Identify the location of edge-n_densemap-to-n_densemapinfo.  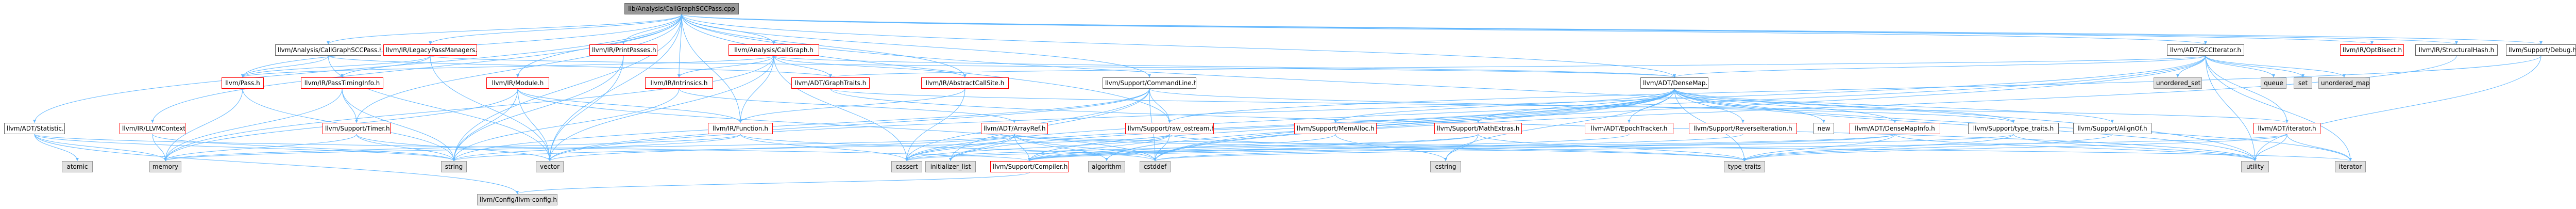
(1785, 105).